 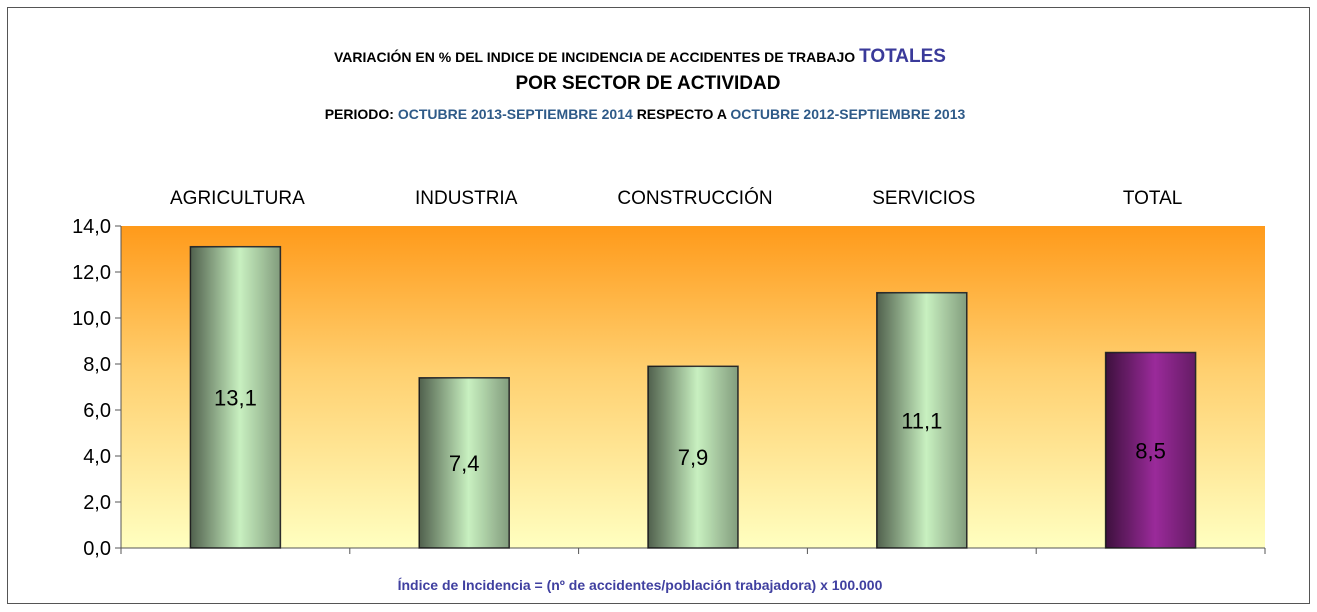 I want to click on y-tick-label: 12,0, so click(x=91, y=273).